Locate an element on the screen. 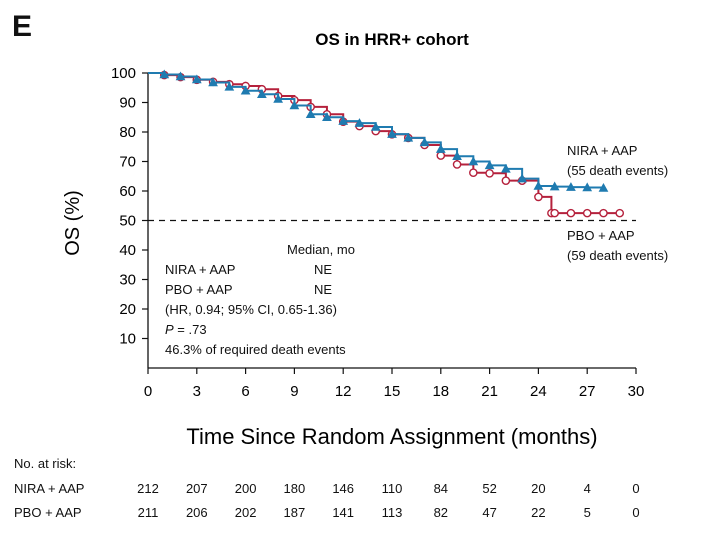 The image size is (704, 534). p-value: P = .73 is located at coordinates (186, 329).